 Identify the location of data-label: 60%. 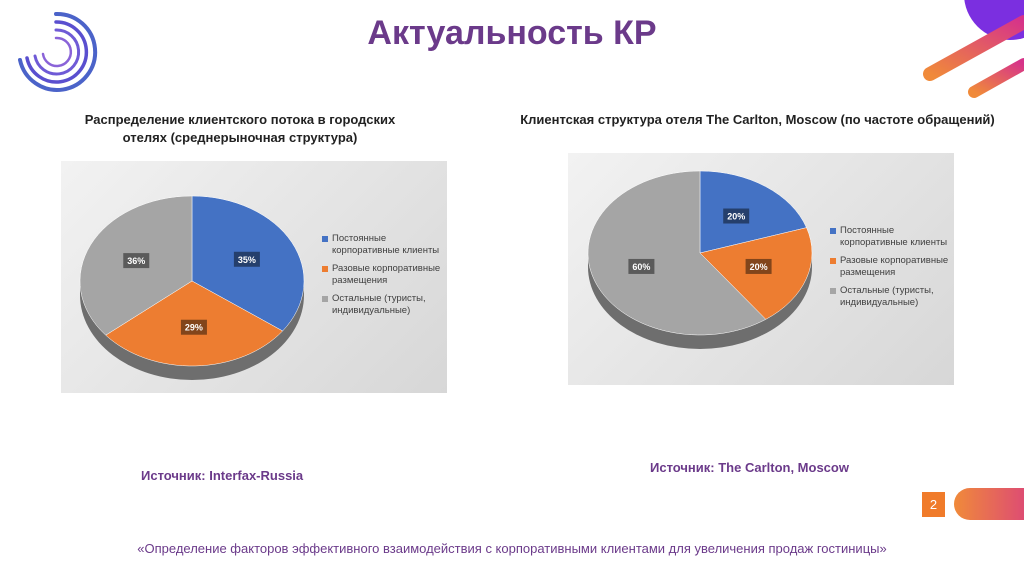
(641, 267).